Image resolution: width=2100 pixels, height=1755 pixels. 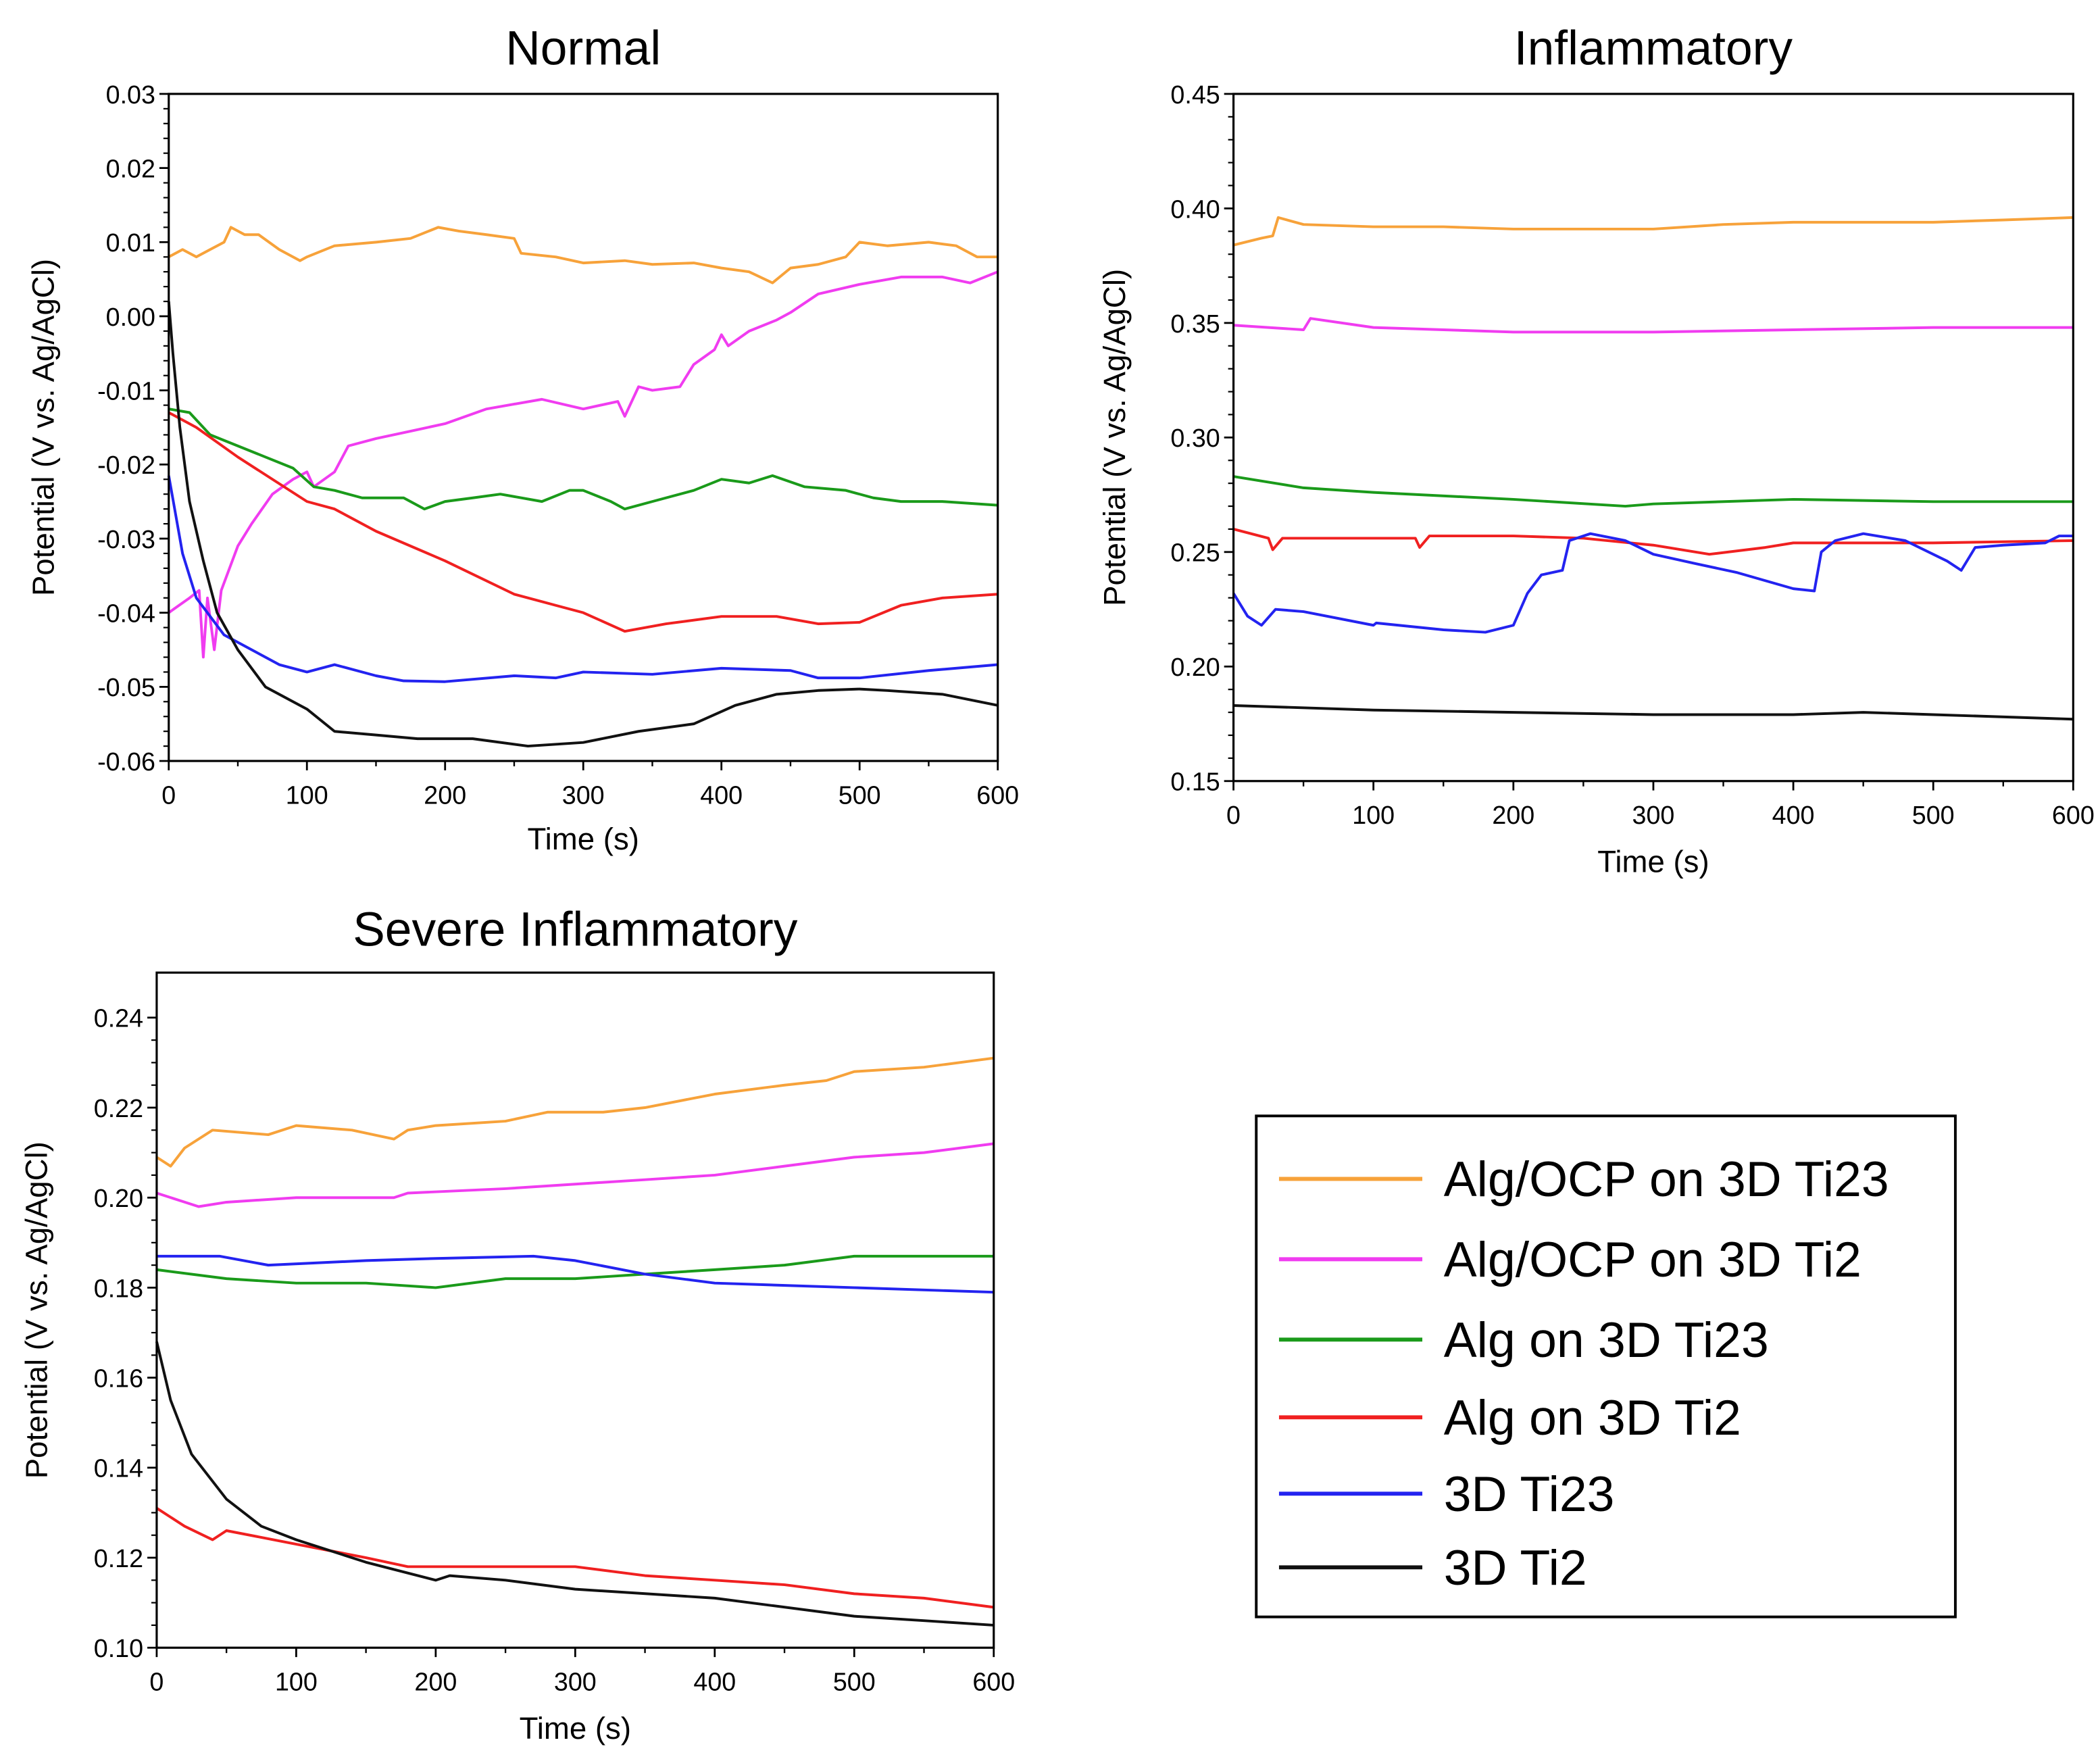 What do you see at coordinates (126, 391) in the screenshot?
I see `y-tick-label: -0.01` at bounding box center [126, 391].